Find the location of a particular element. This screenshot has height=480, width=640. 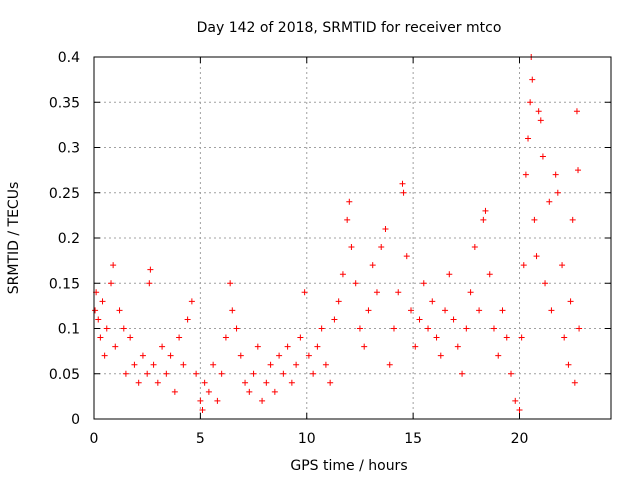

y-tick-label: 0.4 is located at coordinates (69, 58).